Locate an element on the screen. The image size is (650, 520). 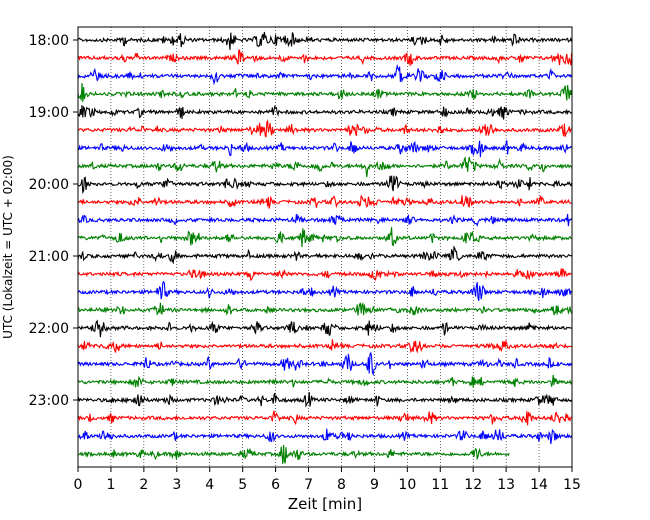
y-tick-label: 21:00 is located at coordinates (49, 257).